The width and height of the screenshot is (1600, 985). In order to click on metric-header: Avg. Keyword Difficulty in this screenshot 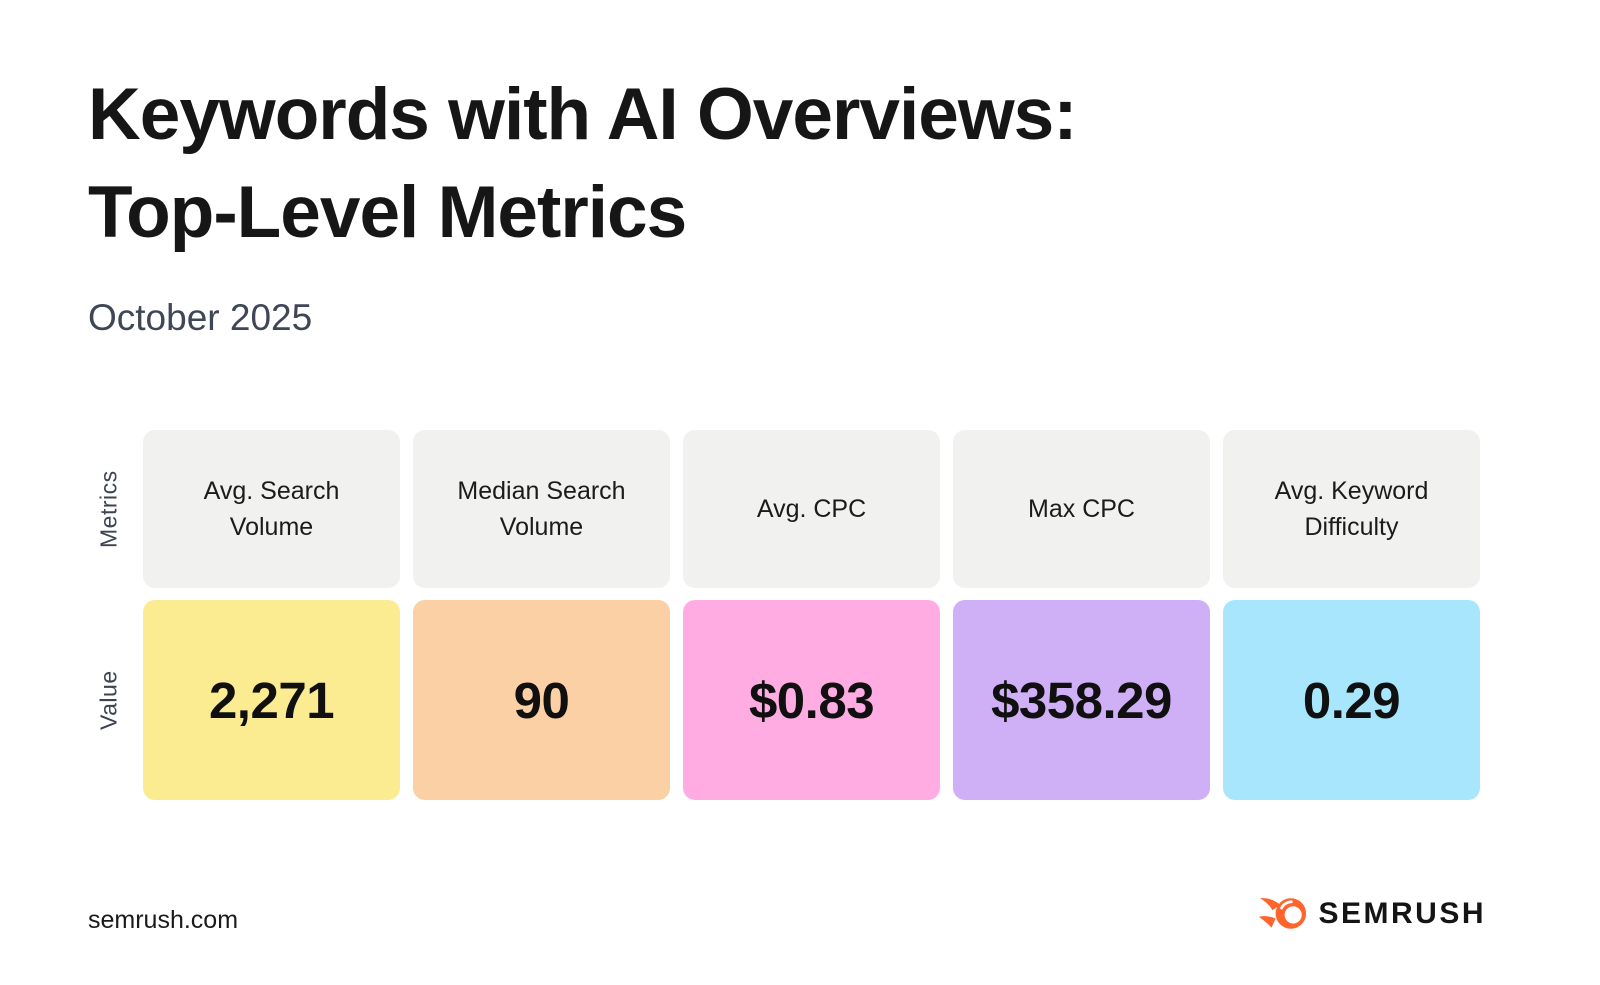, I will do `click(1351, 509)`.